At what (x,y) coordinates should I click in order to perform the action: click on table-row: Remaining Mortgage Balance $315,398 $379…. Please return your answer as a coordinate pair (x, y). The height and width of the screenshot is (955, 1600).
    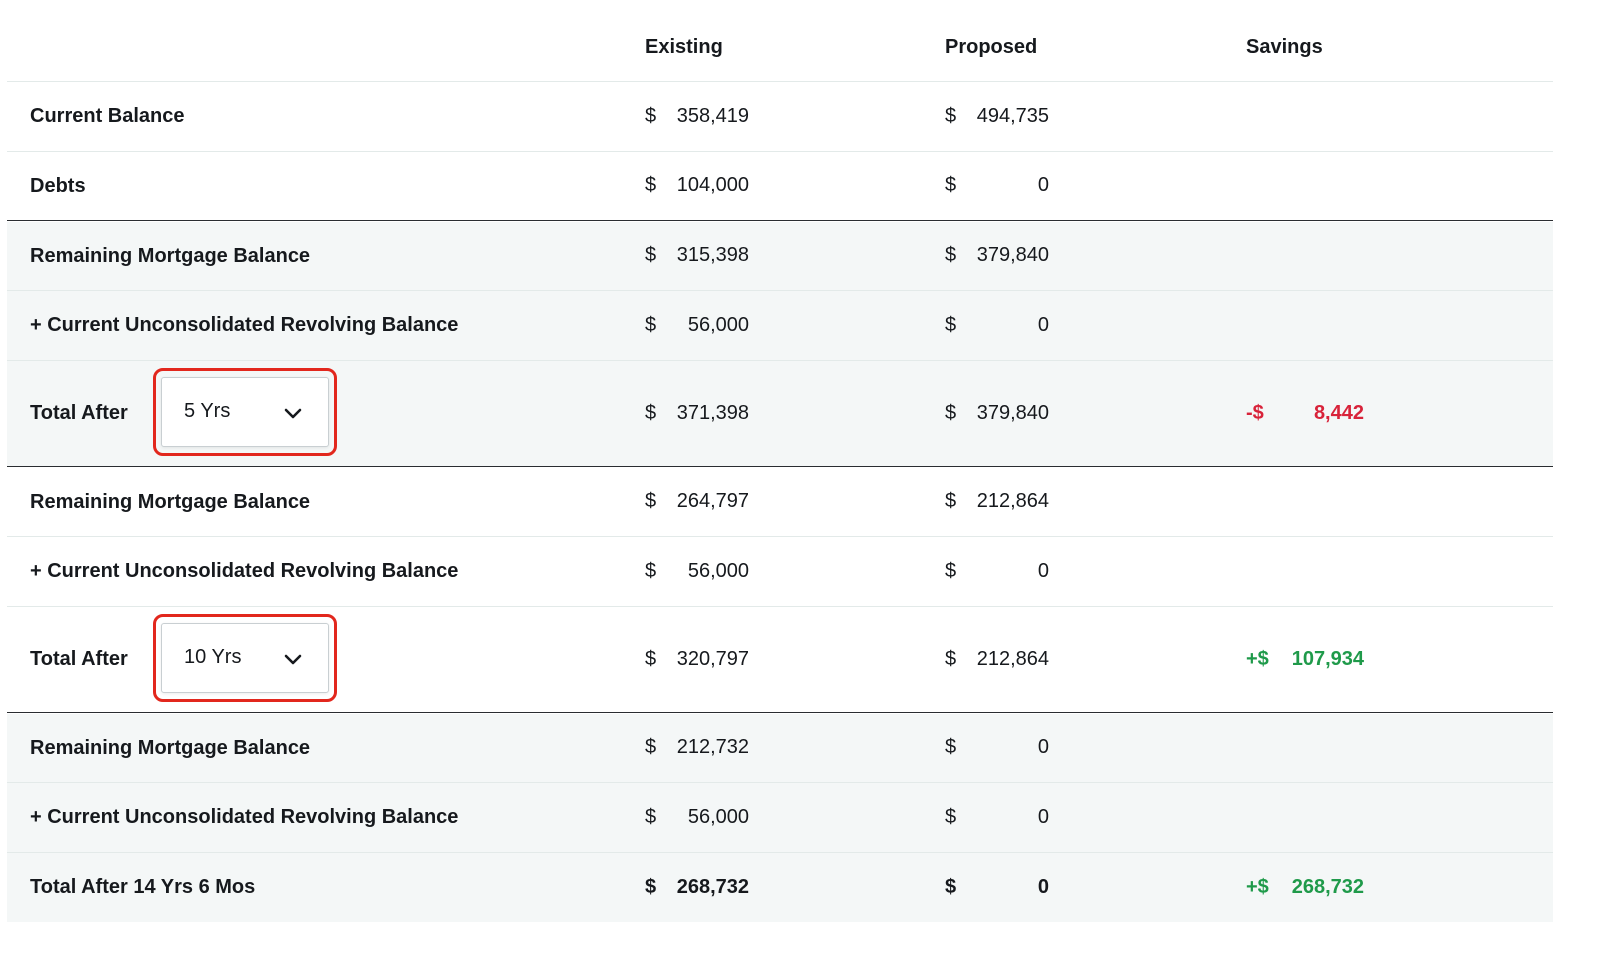
    Looking at the image, I should click on (780, 256).